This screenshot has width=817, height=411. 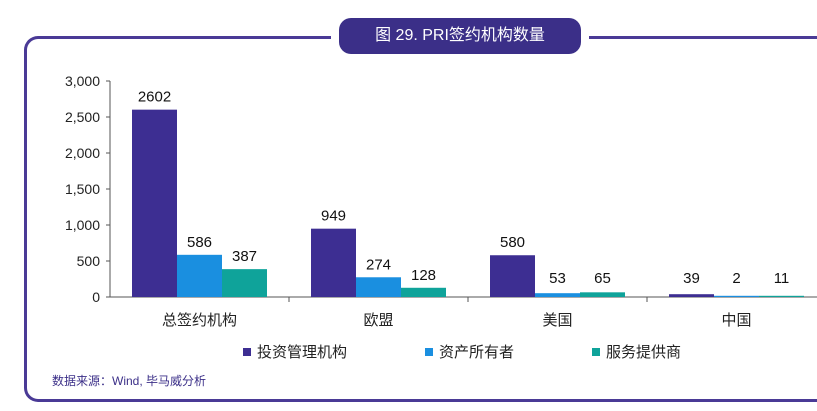 I want to click on x-category-label: 欧盟, so click(x=378, y=320).